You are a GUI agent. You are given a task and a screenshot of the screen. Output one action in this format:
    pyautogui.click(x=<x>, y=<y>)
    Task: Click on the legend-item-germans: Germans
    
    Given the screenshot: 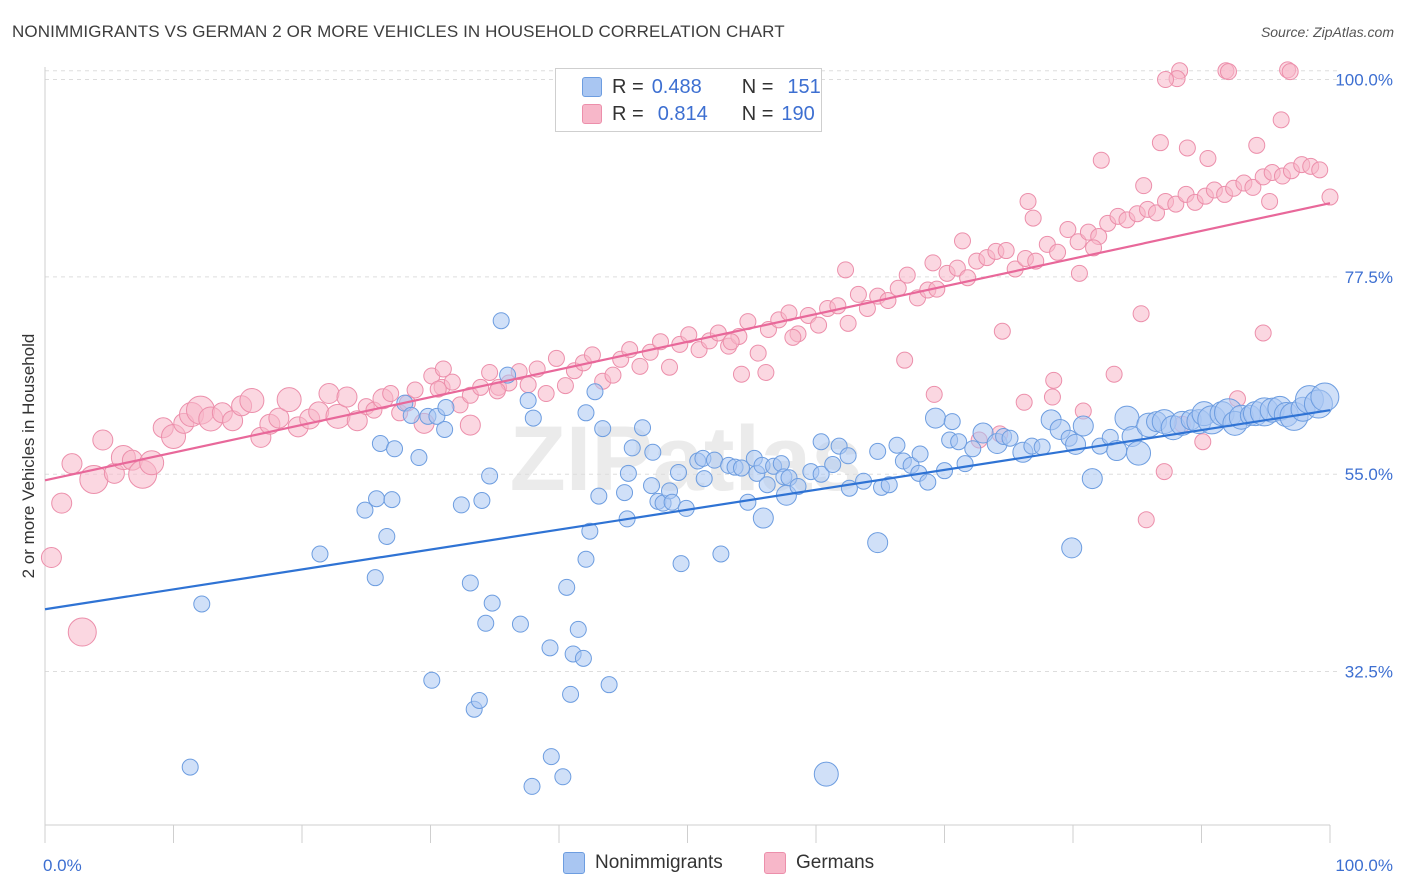 What is the action you would take?
    pyautogui.click(x=819, y=863)
    